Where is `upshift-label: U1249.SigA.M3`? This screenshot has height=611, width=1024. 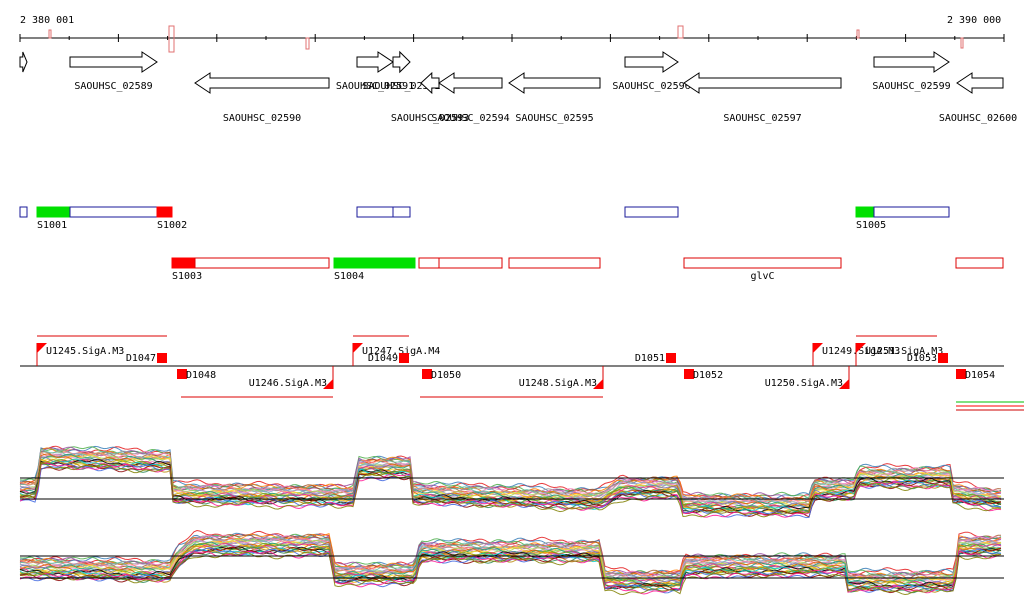
upshift-label: U1249.SigA.M3 is located at coordinates (861, 351).